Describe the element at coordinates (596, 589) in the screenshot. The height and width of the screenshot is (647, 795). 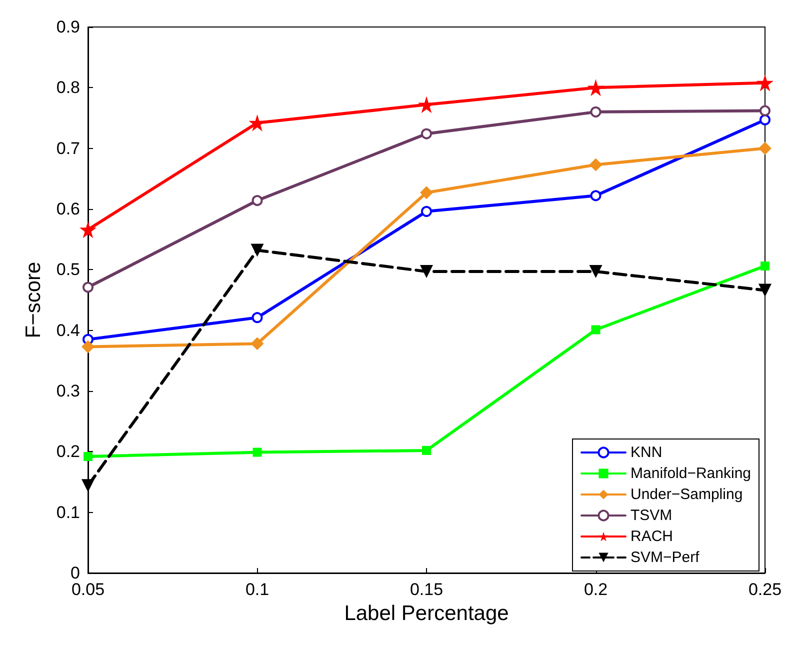
I see `x-tick-label: 0.2` at that location.